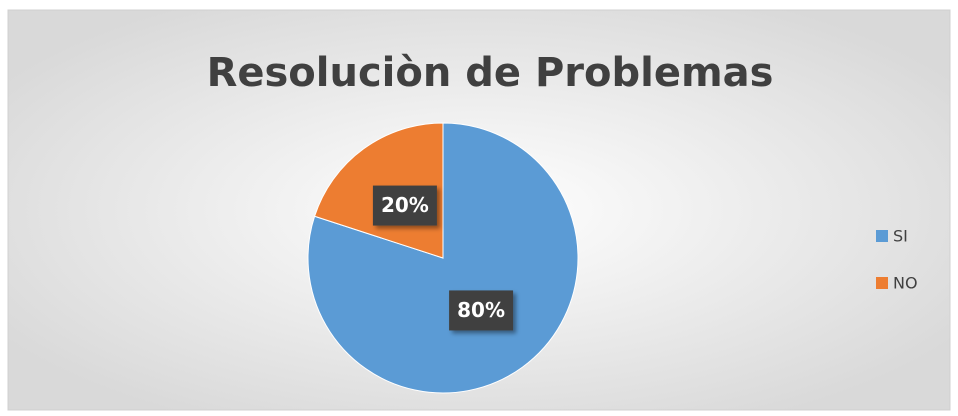 This screenshot has height=416, width=958. I want to click on legend-label: NO, so click(905, 283).